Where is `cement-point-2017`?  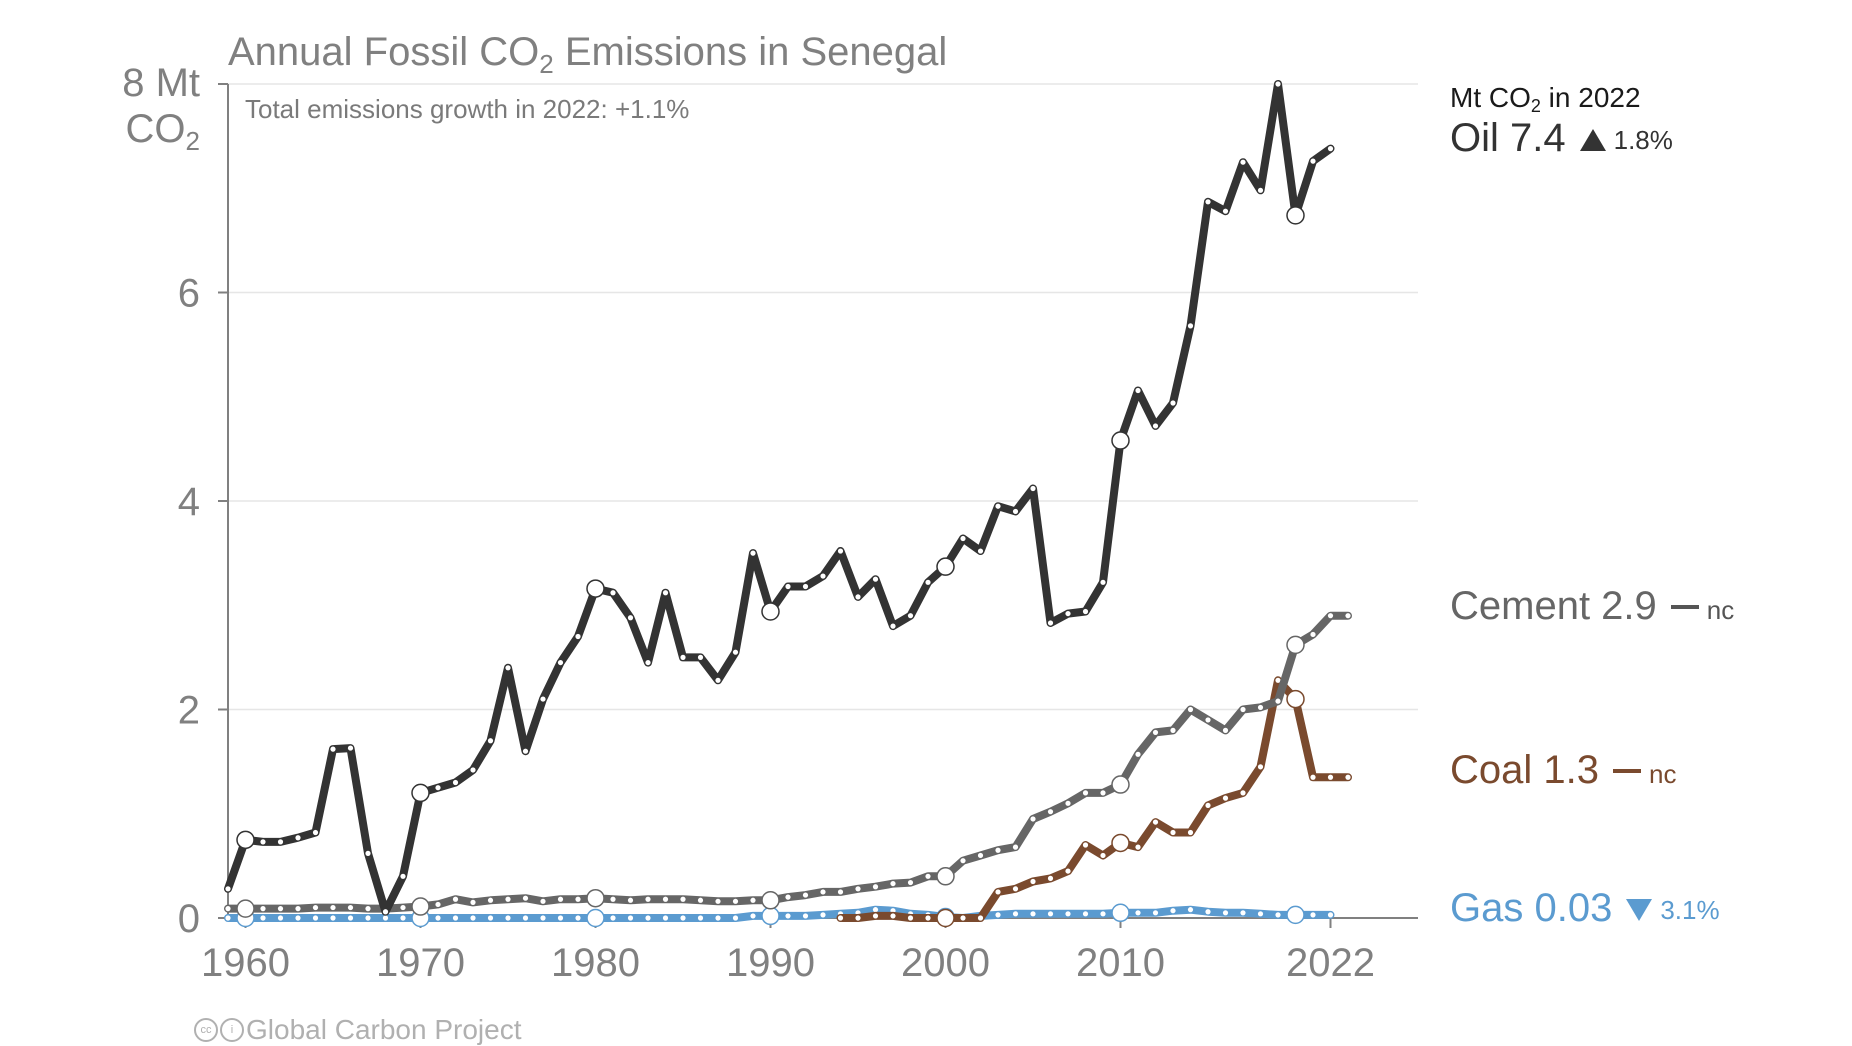
cement-point-2017 is located at coordinates (1242, 709).